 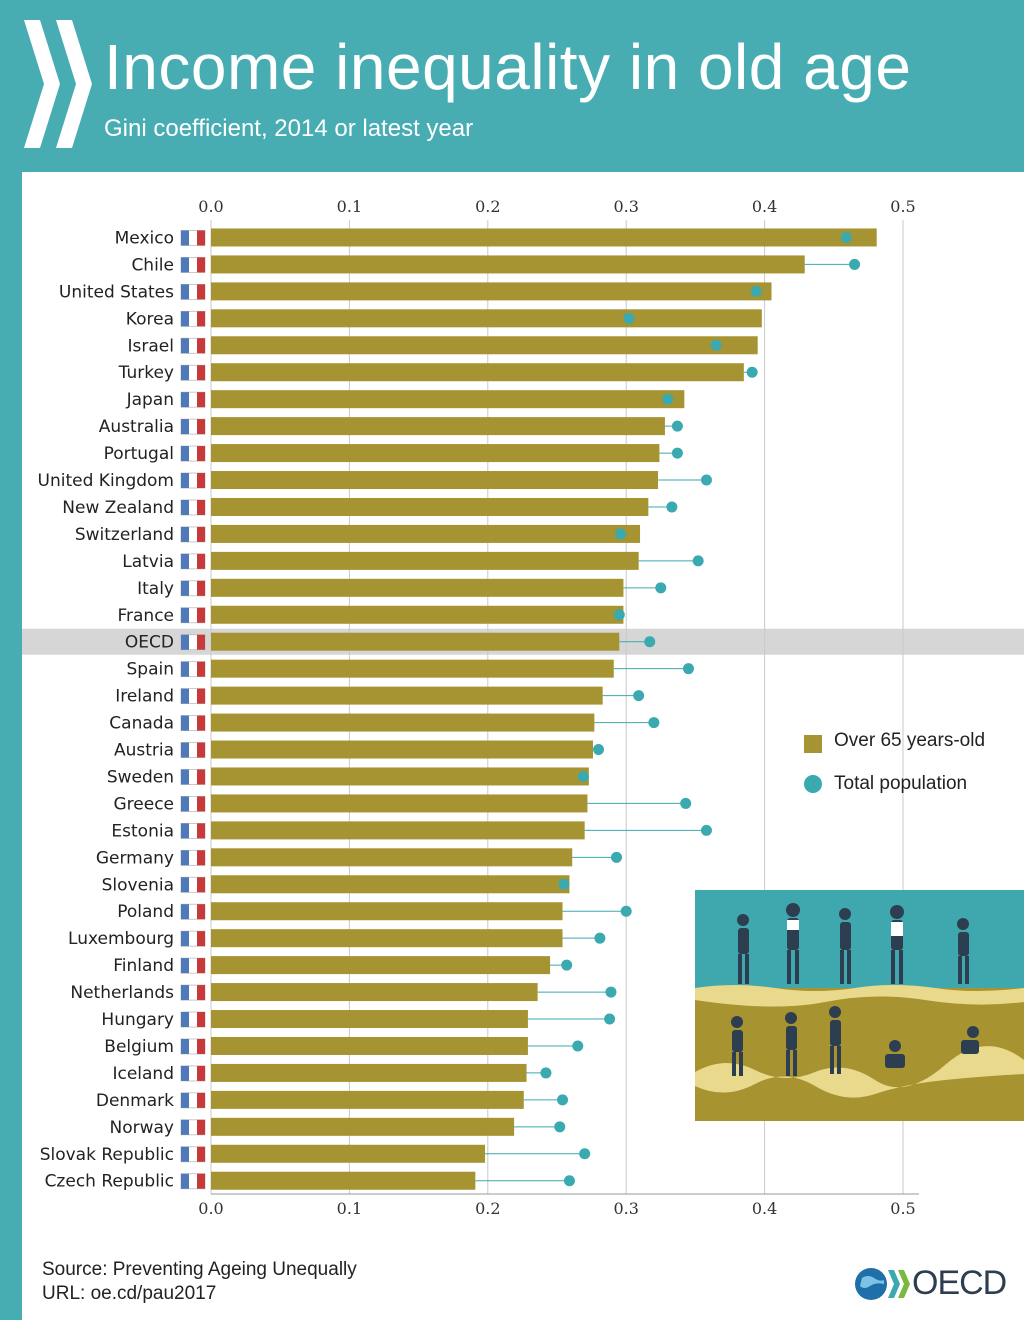 I want to click on oecd-logo-text: OECD, so click(x=959, y=1283).